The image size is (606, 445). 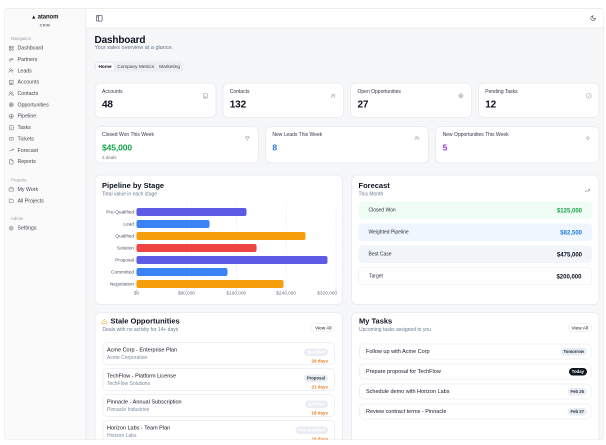 I want to click on svg-text: $320,000, so click(x=327, y=294).